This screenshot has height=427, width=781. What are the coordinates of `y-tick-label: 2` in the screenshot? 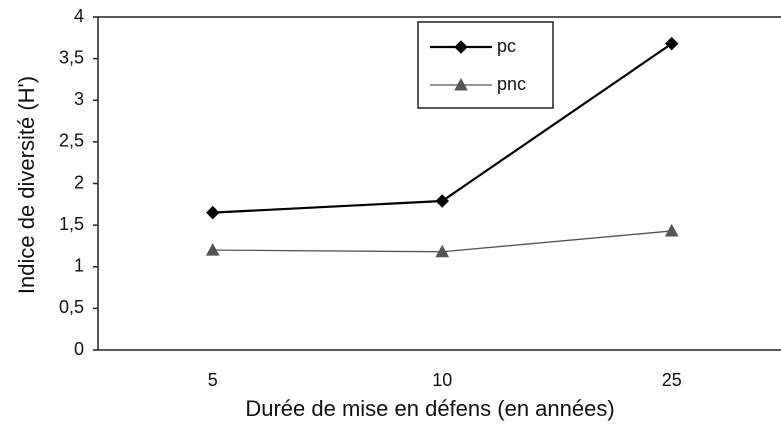 It's located at (79, 182).